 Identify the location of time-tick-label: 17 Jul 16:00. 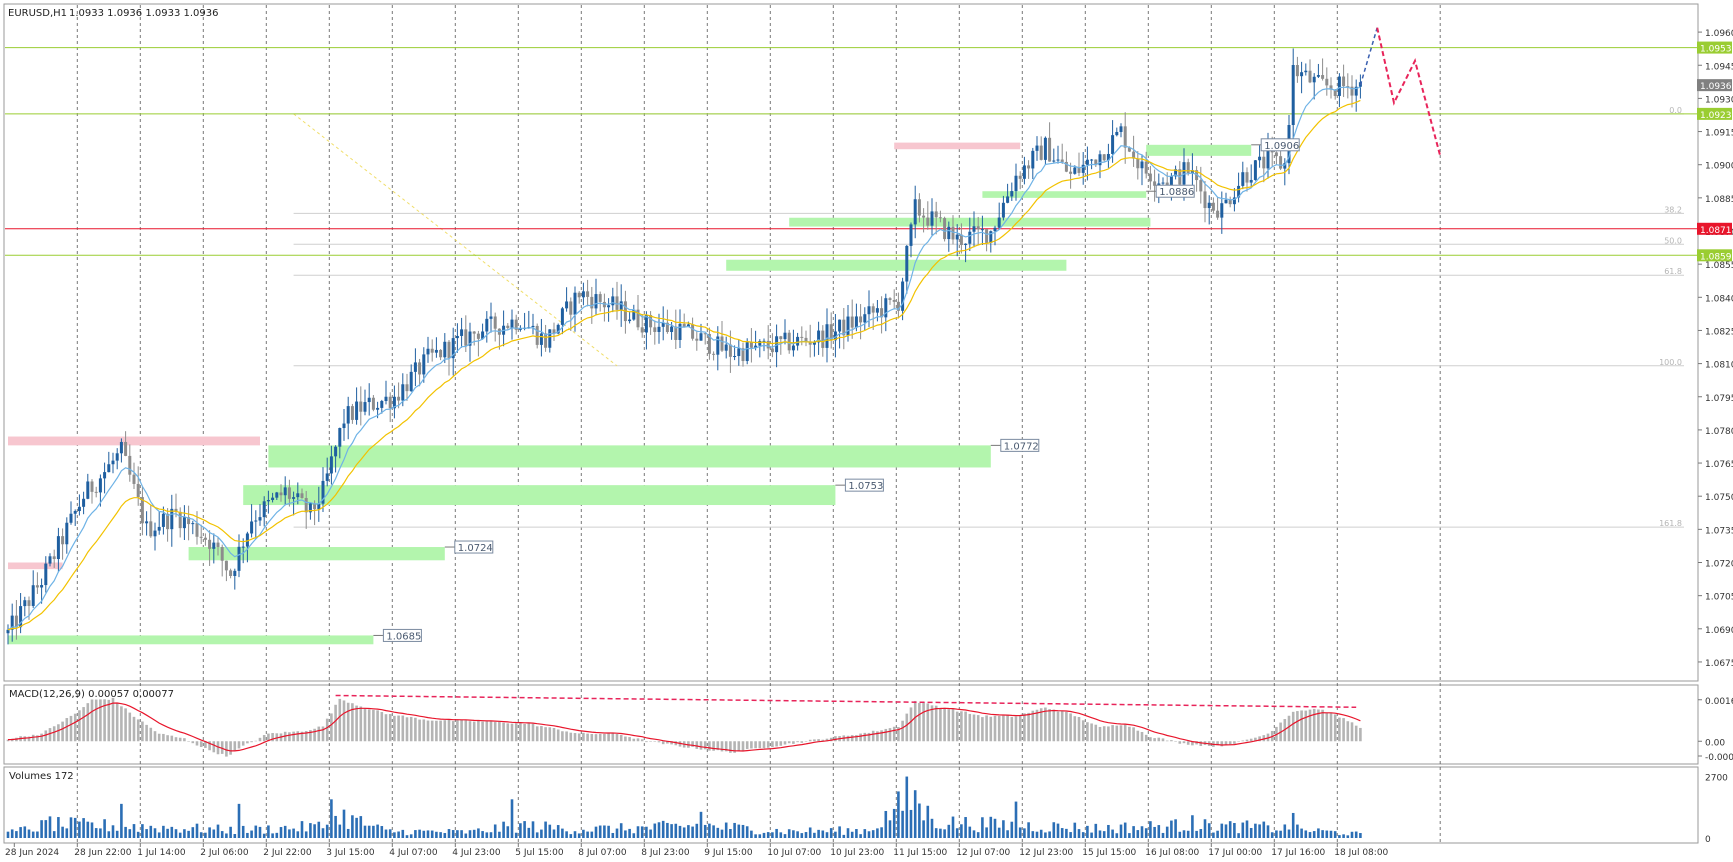
(1298, 853).